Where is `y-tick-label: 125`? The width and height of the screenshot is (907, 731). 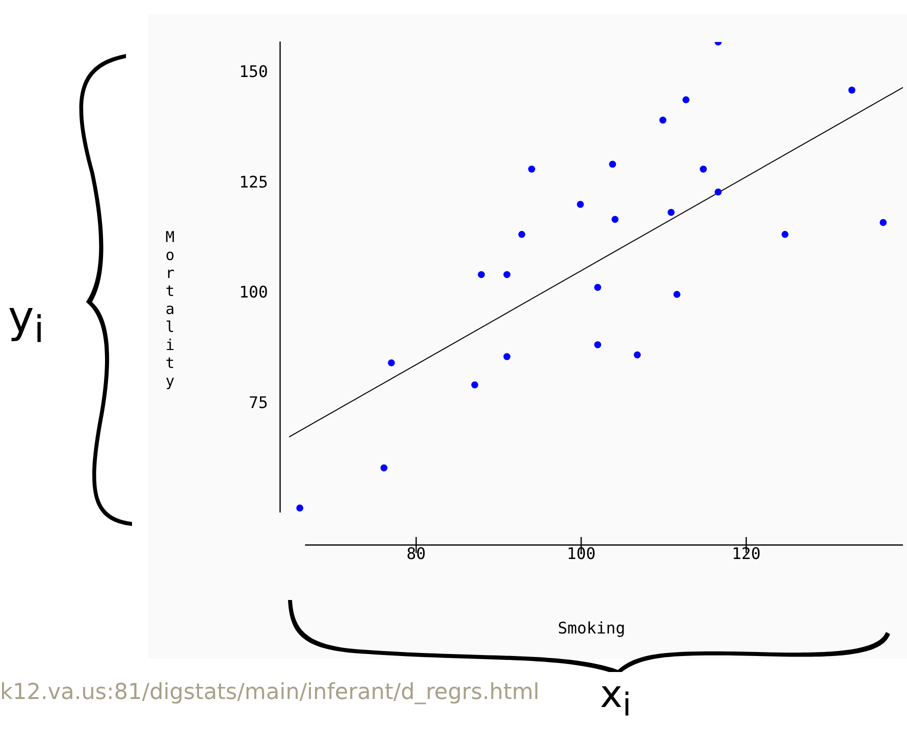
y-tick-label: 125 is located at coordinates (253, 182).